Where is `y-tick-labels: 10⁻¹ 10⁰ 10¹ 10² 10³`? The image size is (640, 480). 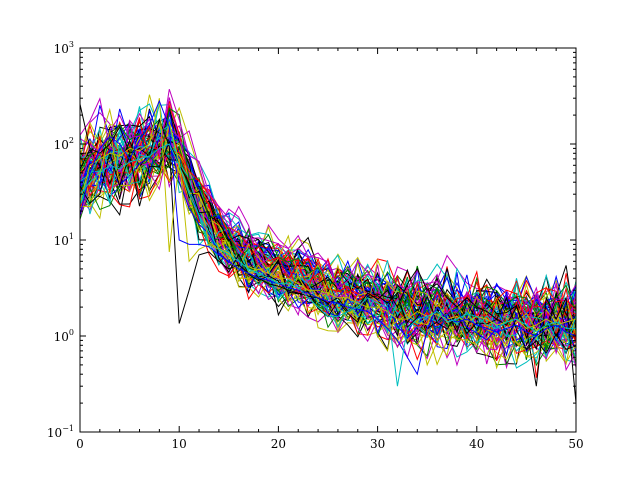 y-tick-labels: 10⁻¹ 10⁰ 10¹ 10² 10³ is located at coordinates (60, 240).